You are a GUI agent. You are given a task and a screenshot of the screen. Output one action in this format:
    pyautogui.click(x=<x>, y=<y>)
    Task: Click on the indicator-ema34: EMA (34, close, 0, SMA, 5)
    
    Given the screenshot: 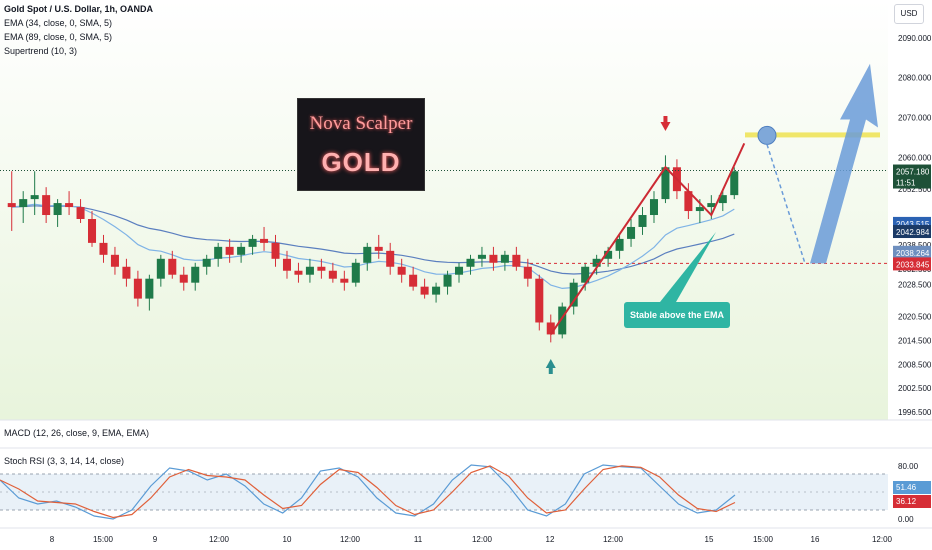 What is the action you would take?
    pyautogui.click(x=58, y=23)
    